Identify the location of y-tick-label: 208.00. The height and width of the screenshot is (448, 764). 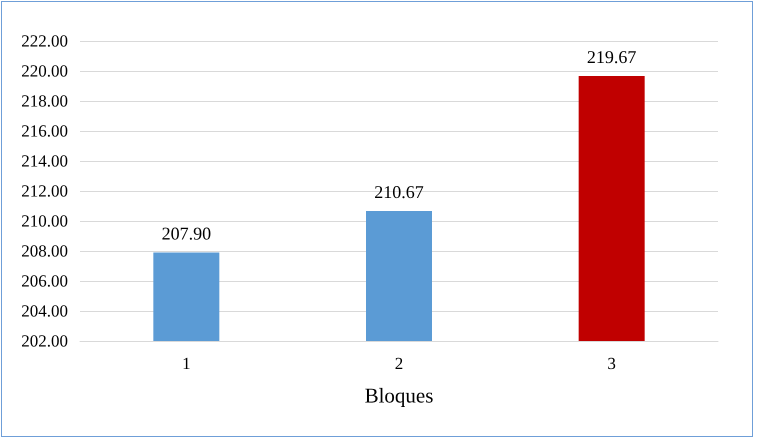
(44, 251).